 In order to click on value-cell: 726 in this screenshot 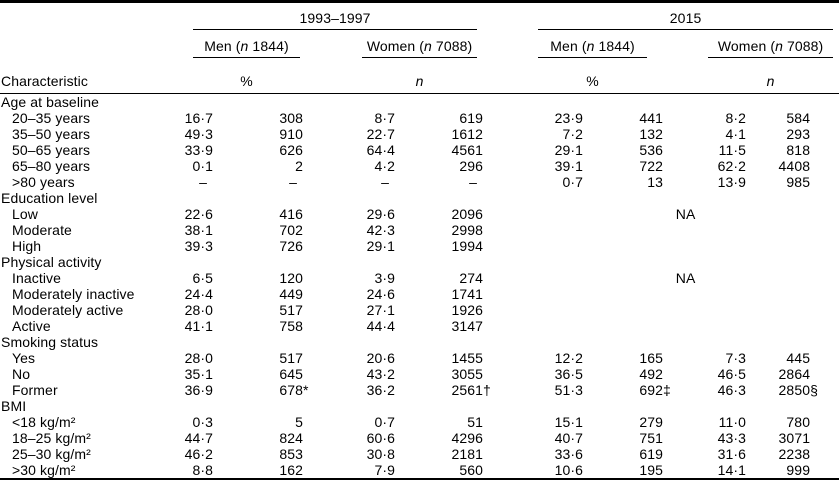, I will do `click(291, 246)`.